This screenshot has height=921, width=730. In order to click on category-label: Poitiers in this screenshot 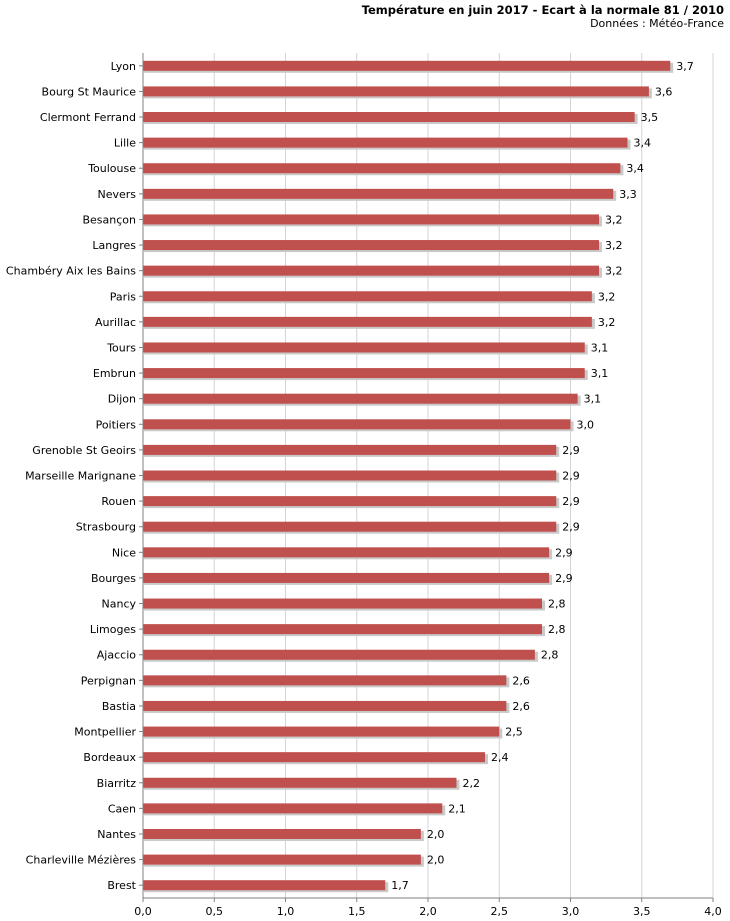, I will do `click(116, 424)`.